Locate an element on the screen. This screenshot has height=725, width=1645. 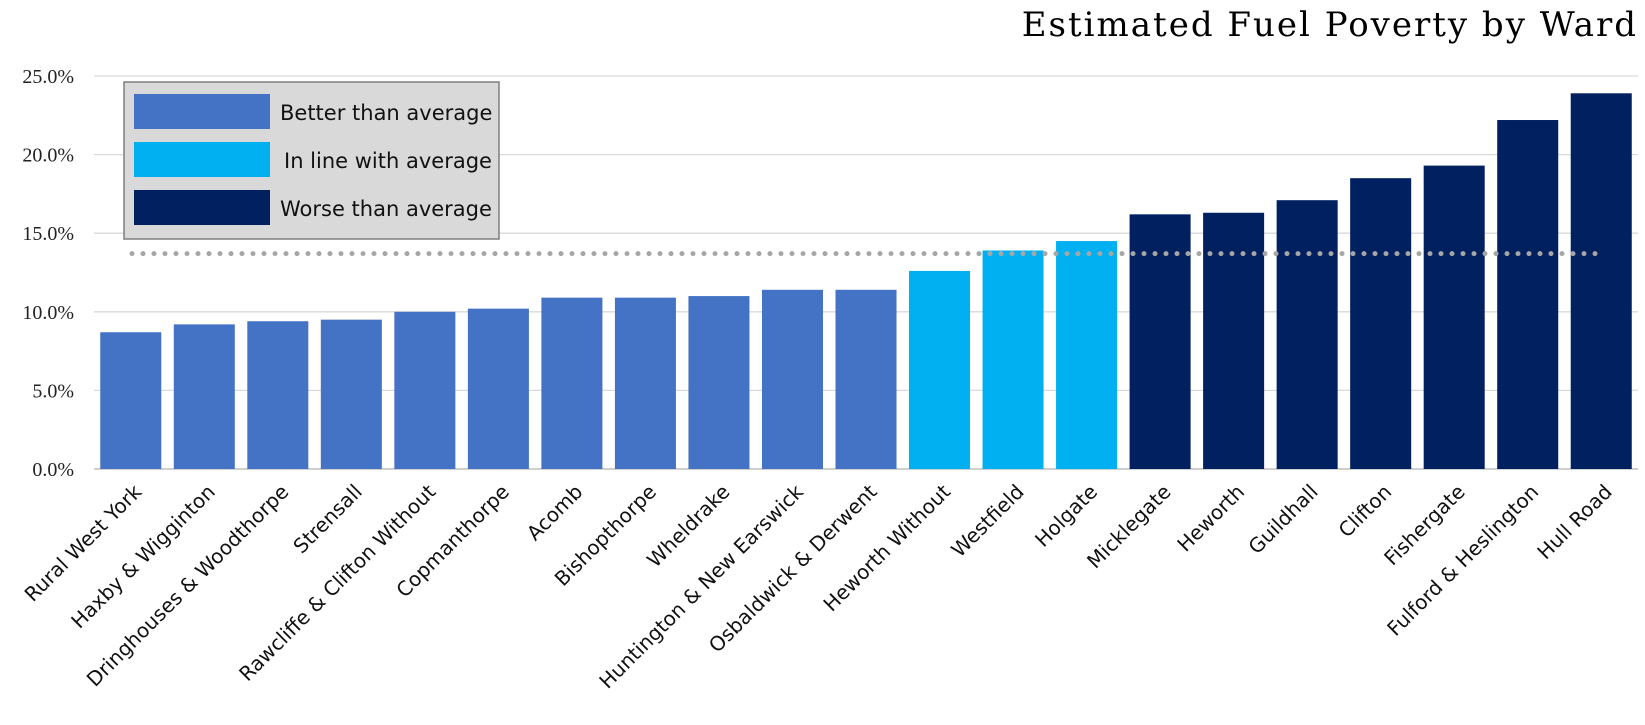
x-tick-label: Haxby & Wigginton is located at coordinates (143, 557).